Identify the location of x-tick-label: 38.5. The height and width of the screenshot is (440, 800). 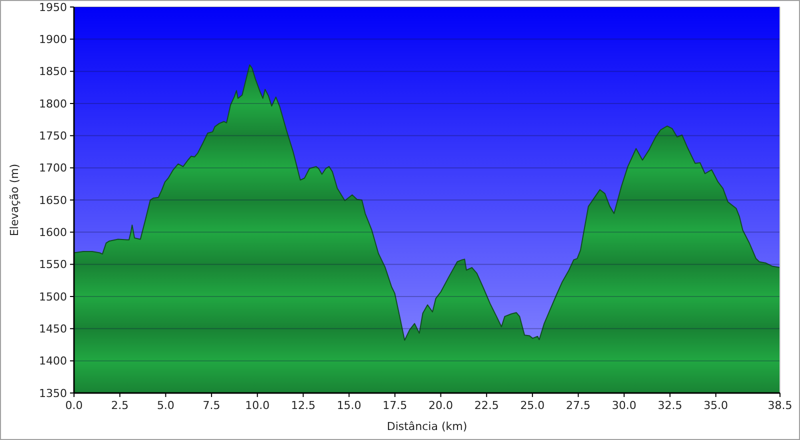
(780, 405).